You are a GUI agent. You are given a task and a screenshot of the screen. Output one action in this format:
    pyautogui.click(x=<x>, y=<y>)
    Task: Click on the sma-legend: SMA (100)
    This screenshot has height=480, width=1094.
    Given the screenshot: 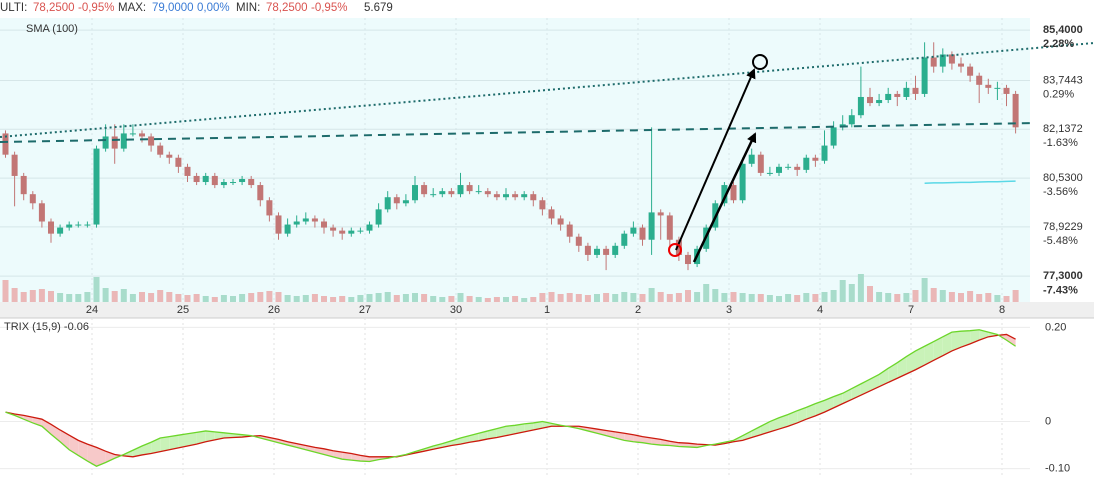 What is the action you would take?
    pyautogui.click(x=52, y=29)
    